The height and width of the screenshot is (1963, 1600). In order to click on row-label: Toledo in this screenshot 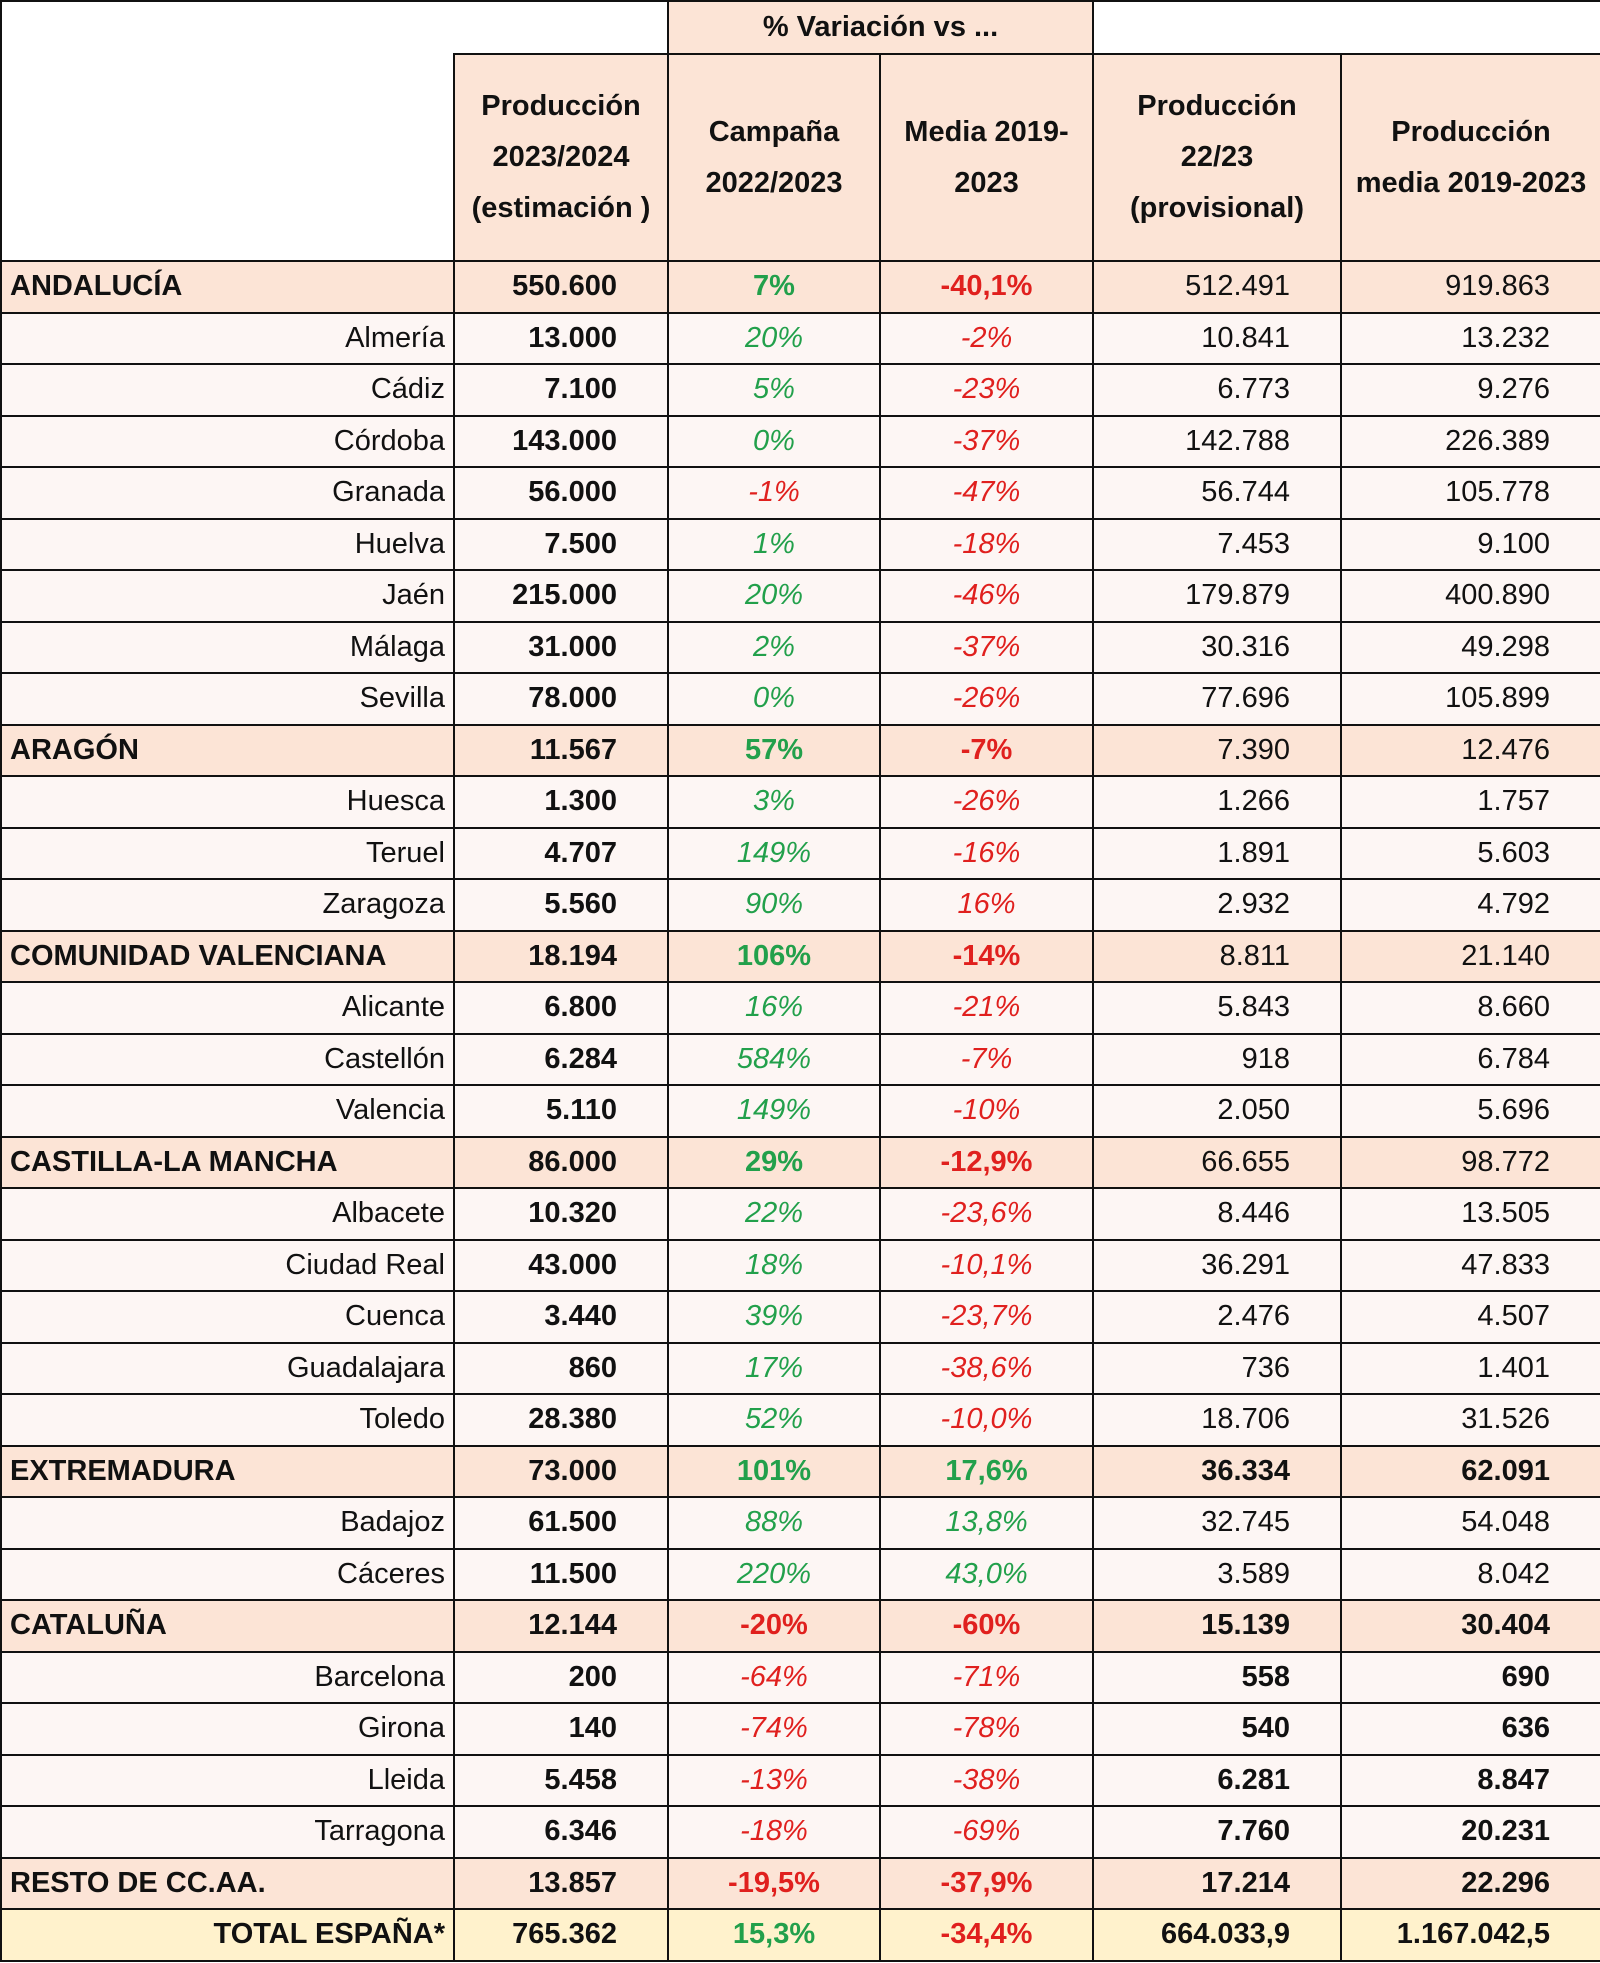, I will do `click(227, 1420)`.